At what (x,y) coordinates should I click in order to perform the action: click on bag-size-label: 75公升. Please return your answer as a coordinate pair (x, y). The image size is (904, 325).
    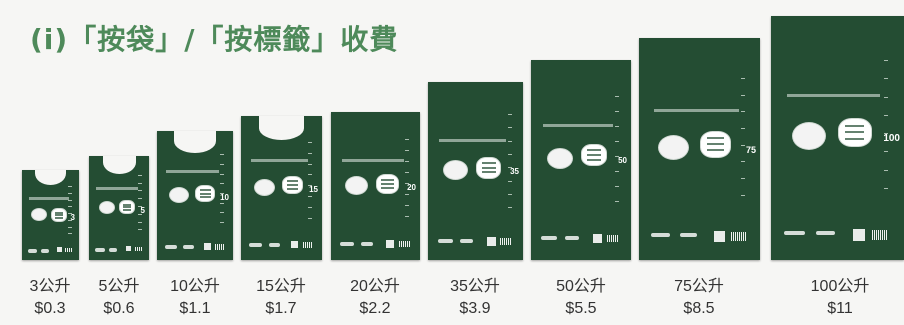
    Looking at the image, I should click on (699, 286).